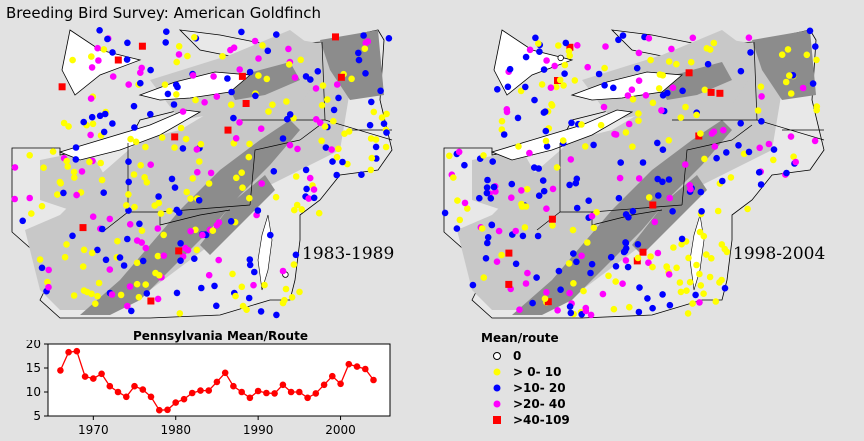 The width and height of the screenshot is (864, 441). Describe the element at coordinates (497, 356) in the screenshot. I see `legend-symbol-open-circle` at that location.